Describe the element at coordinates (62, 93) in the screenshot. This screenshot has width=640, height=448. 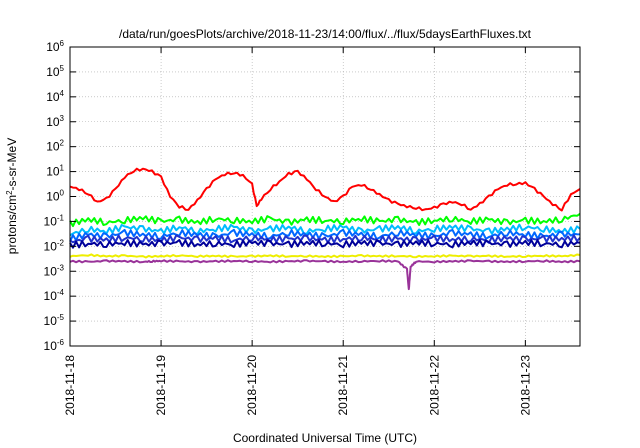
I see `y-tick-exponent: 4` at that location.